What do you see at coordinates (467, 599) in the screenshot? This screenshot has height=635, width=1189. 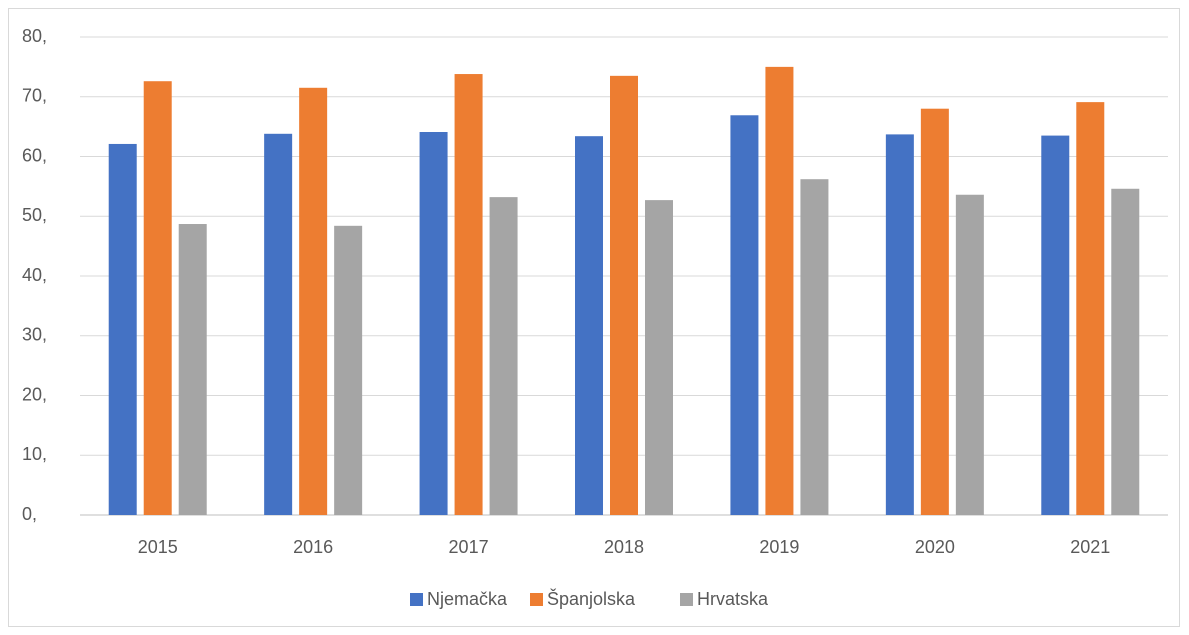 I see `legend-label: Njemačka` at bounding box center [467, 599].